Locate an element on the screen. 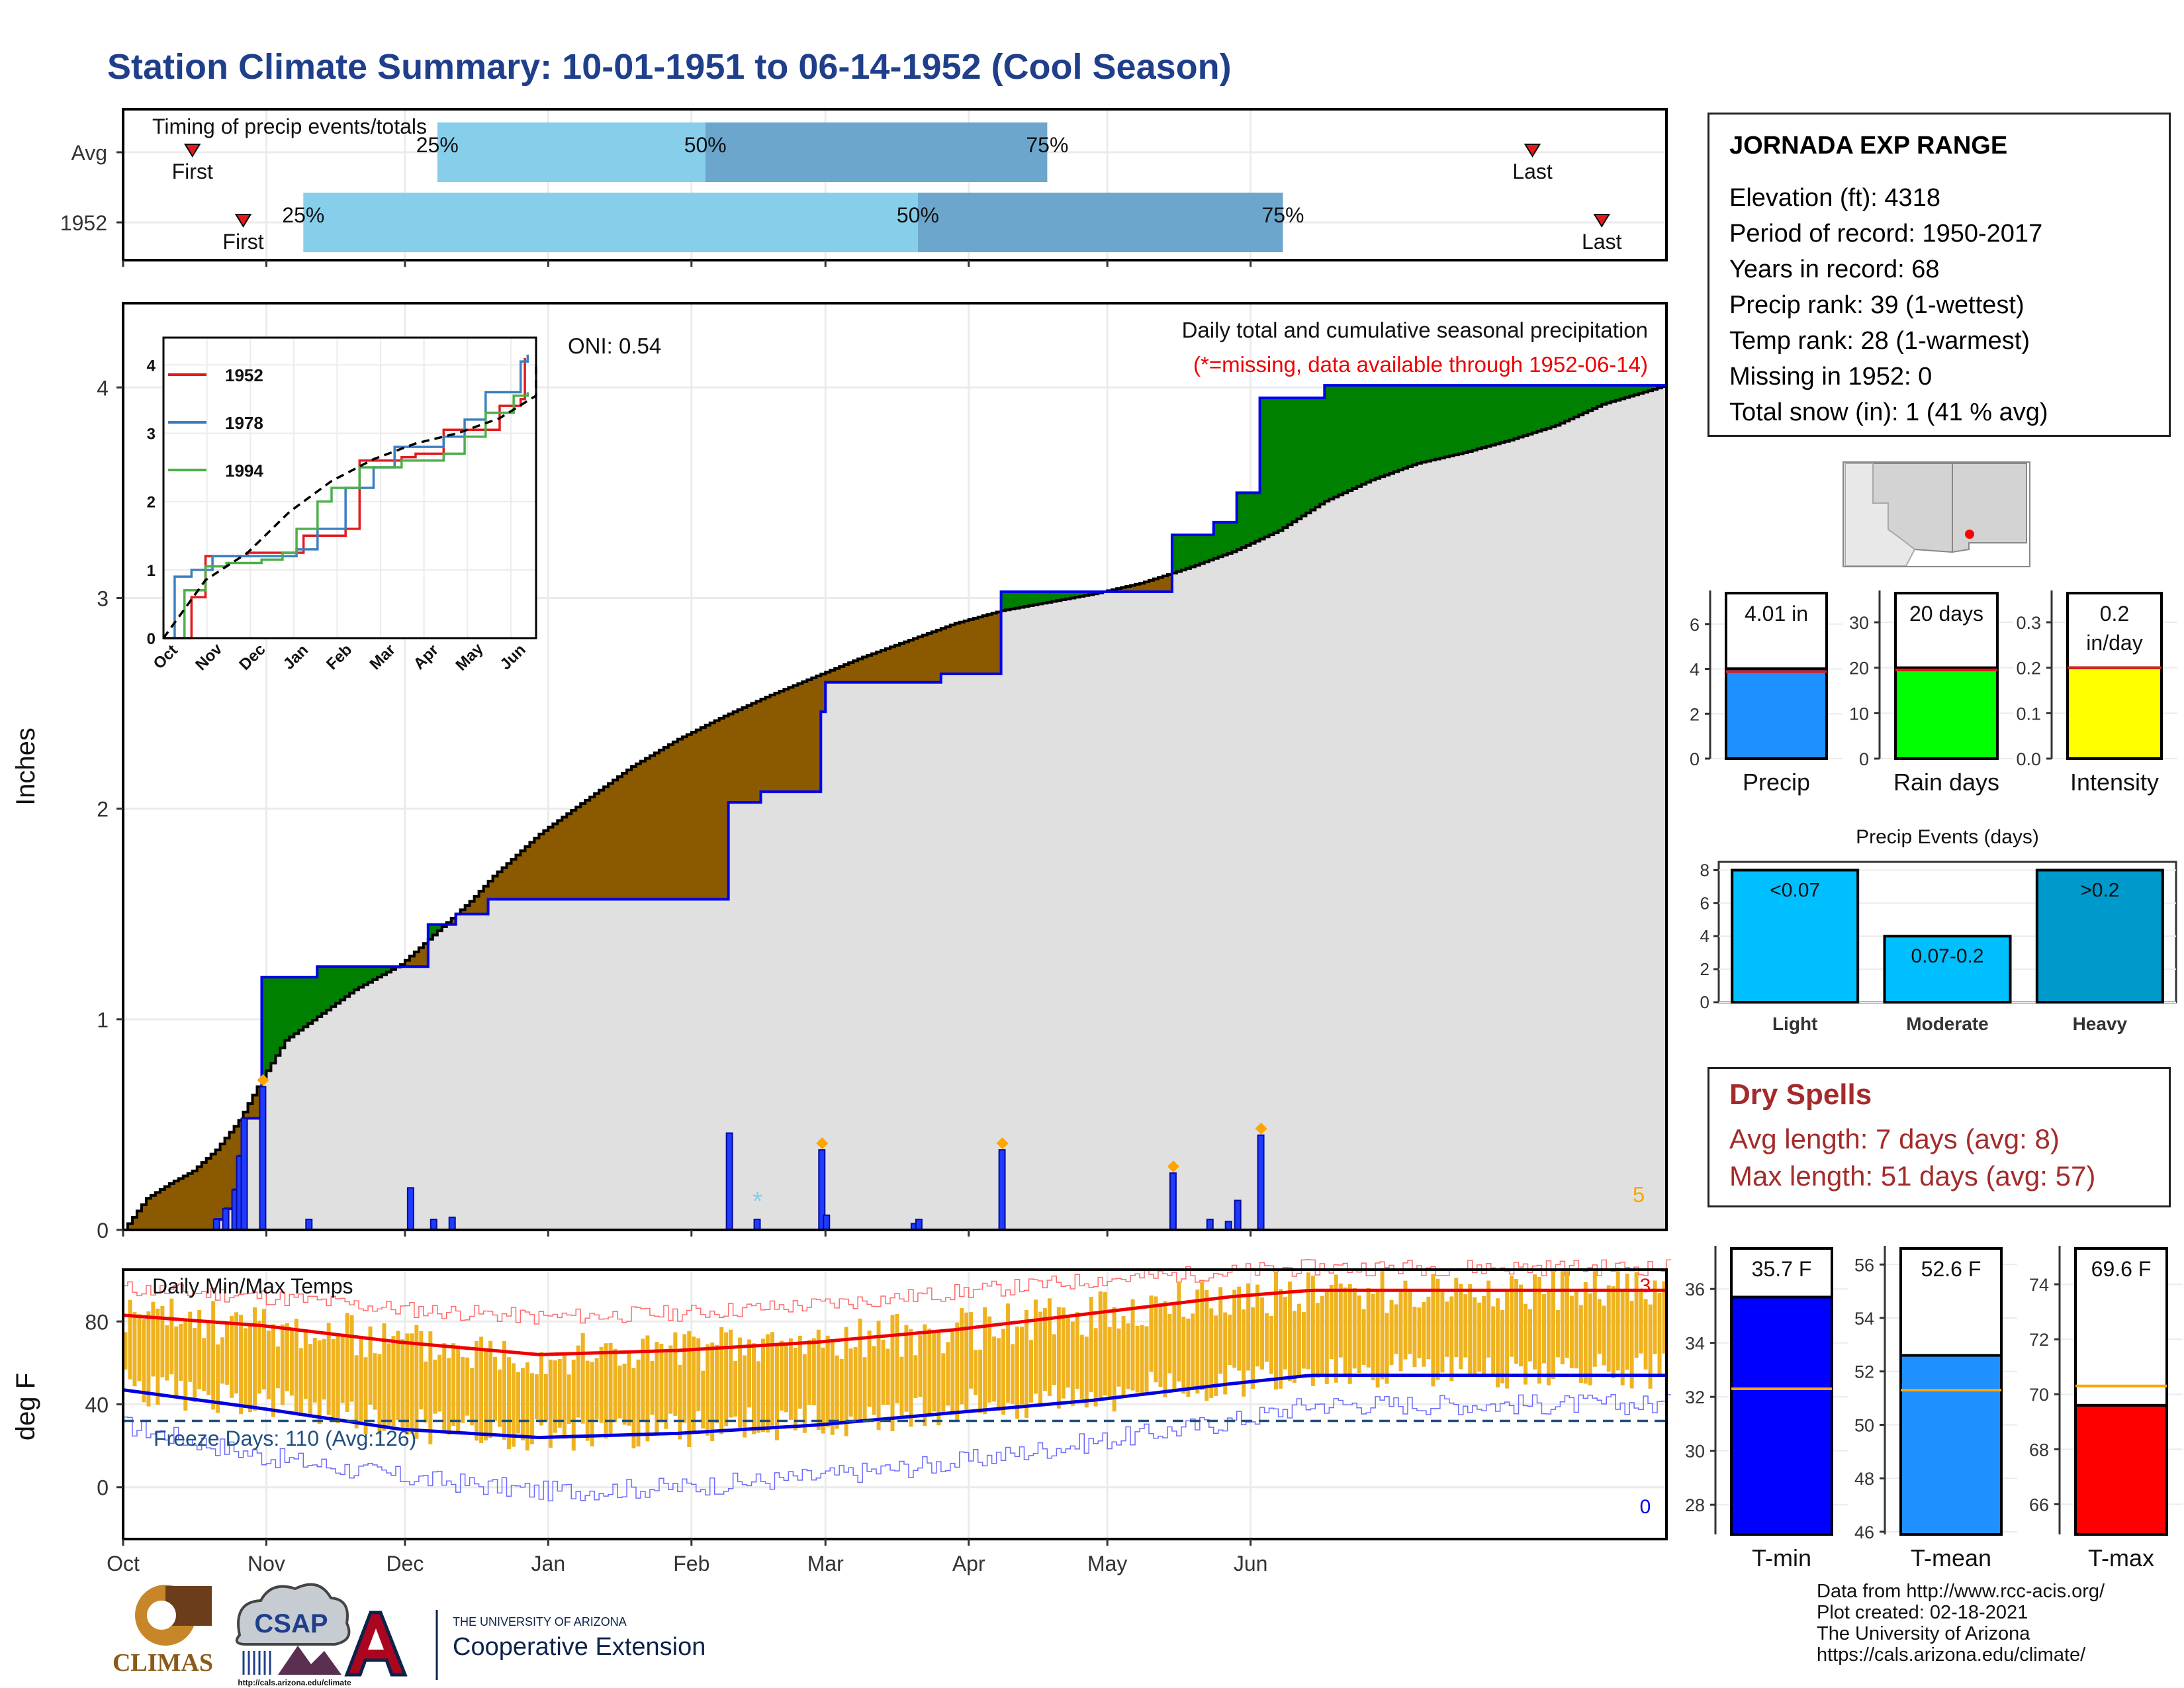 The image size is (2184, 1688). ua-logo-big-text: Cooperative Extension is located at coordinates (579, 1647).